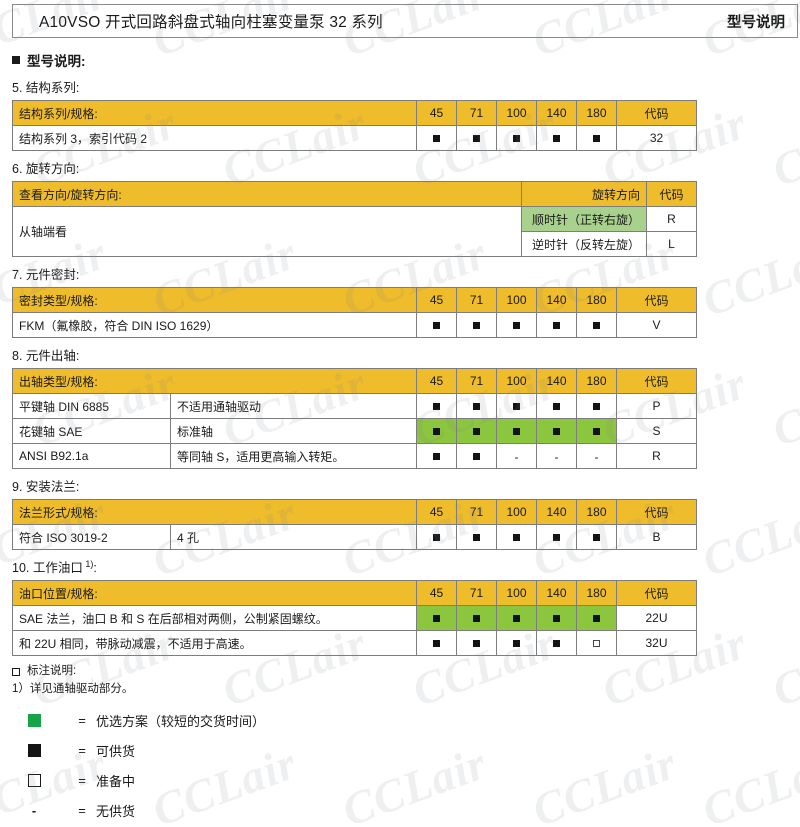 This screenshot has height=827, width=800. I want to click on column-header-label: 法兰形式/规格:, so click(214, 512).